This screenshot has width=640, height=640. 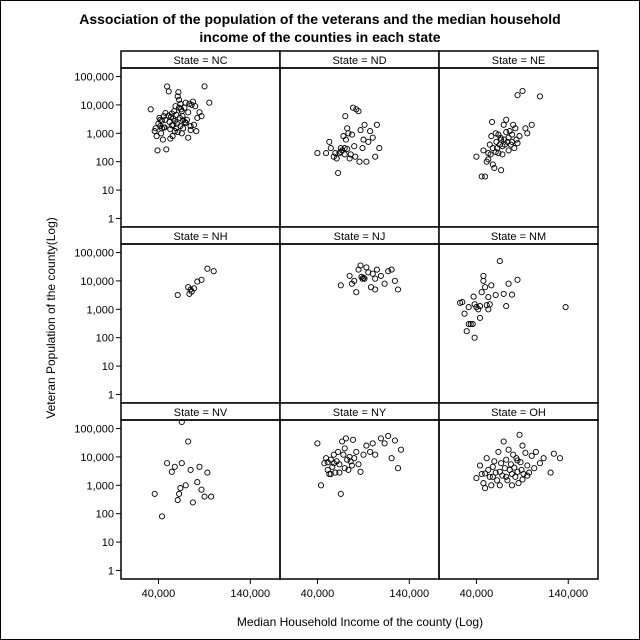 I want to click on y-tick-label: 100,000, so click(x=94, y=254).